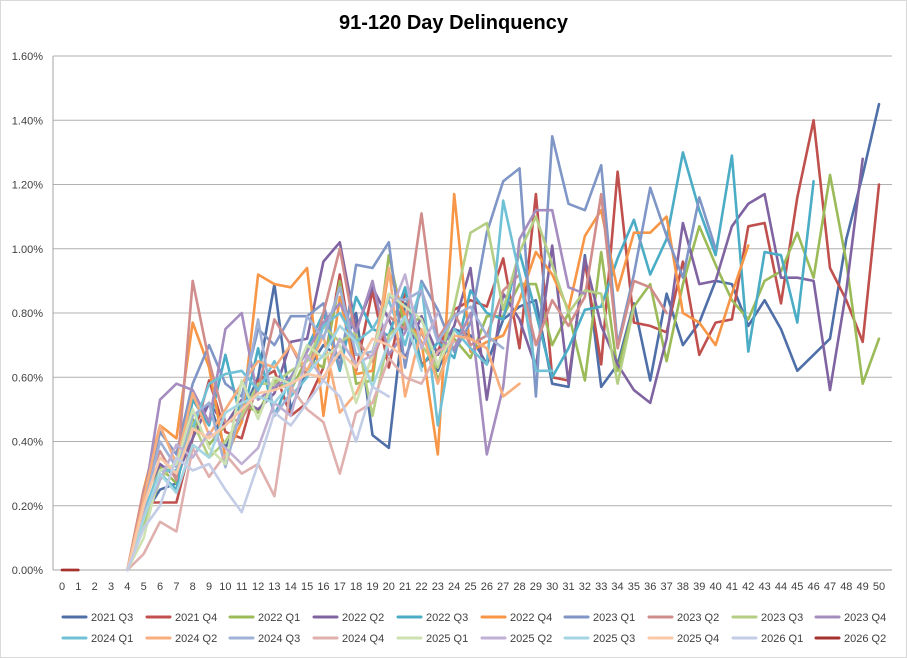 This screenshot has height=658, width=907. I want to click on x-tick-label: 18, so click(356, 587).